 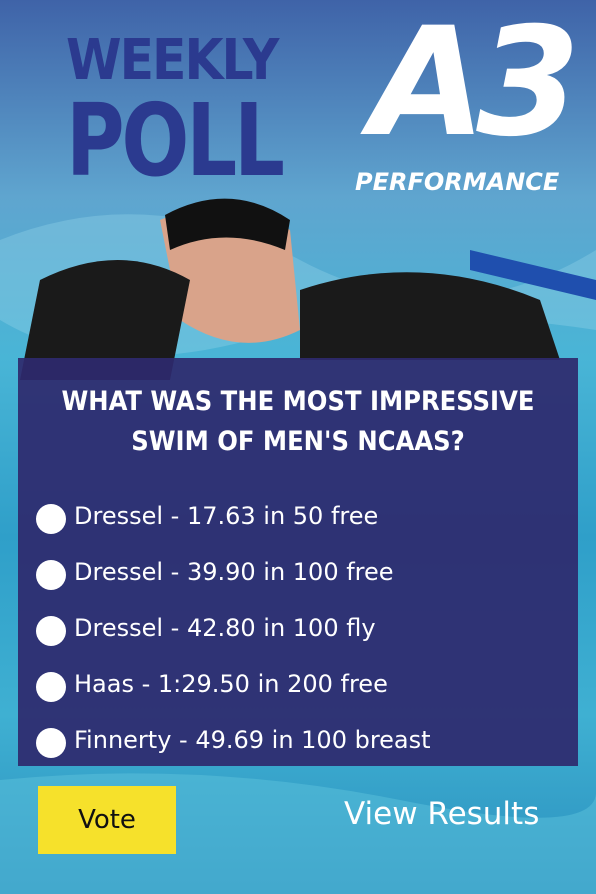 I want to click on option-label: Dressel - 42.80 in 100 fly, so click(x=225, y=628).